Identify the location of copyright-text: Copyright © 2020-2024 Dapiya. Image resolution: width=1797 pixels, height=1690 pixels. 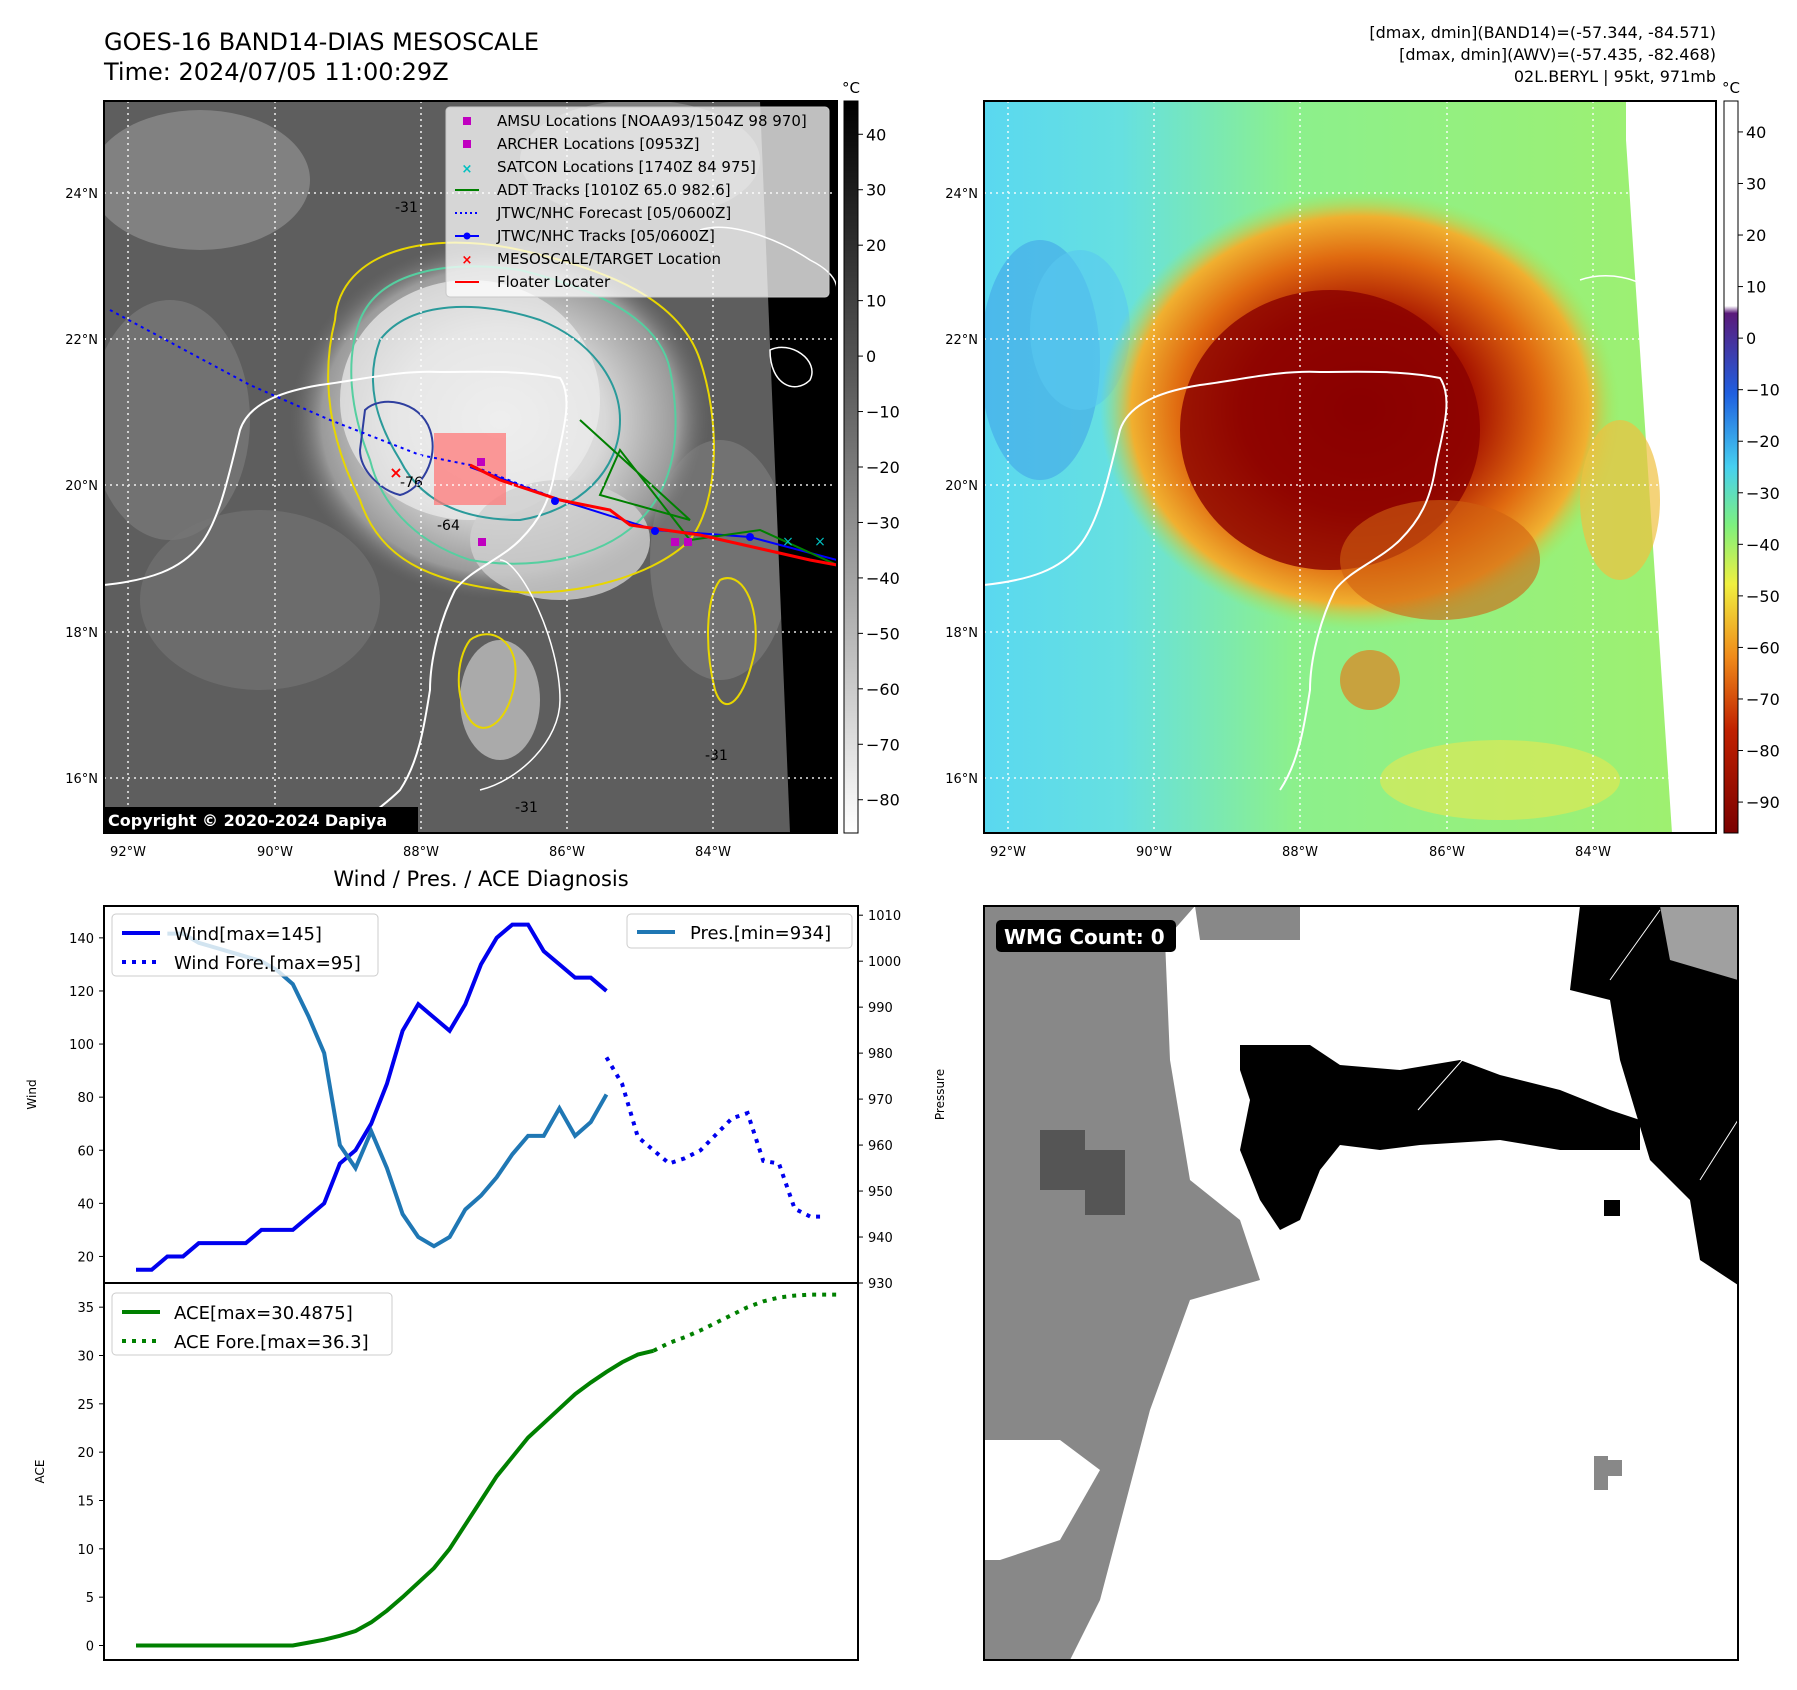
(247, 820).